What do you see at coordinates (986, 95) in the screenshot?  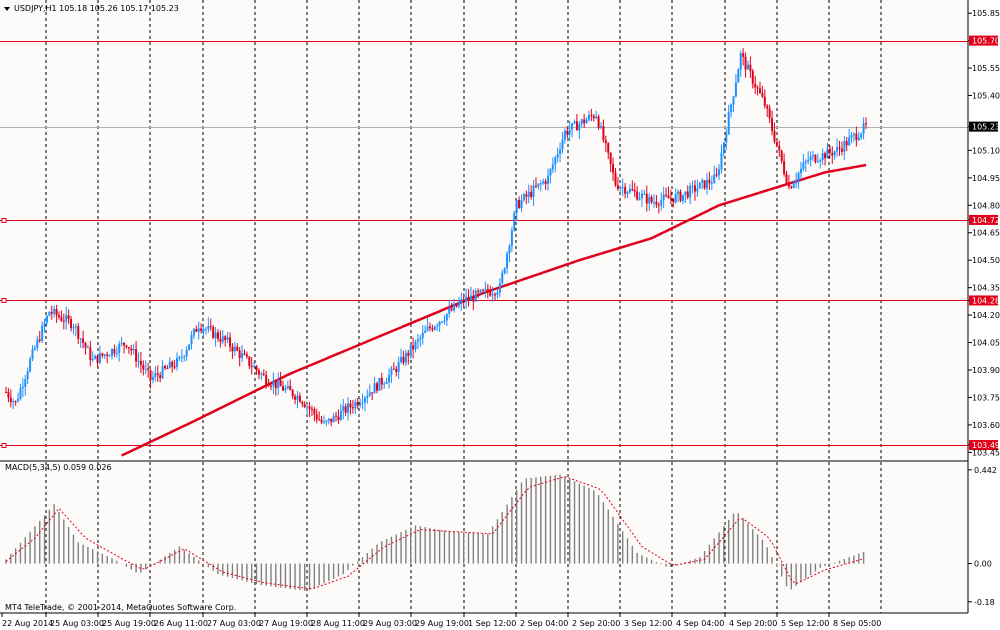 I see `price-label: 105.40` at bounding box center [986, 95].